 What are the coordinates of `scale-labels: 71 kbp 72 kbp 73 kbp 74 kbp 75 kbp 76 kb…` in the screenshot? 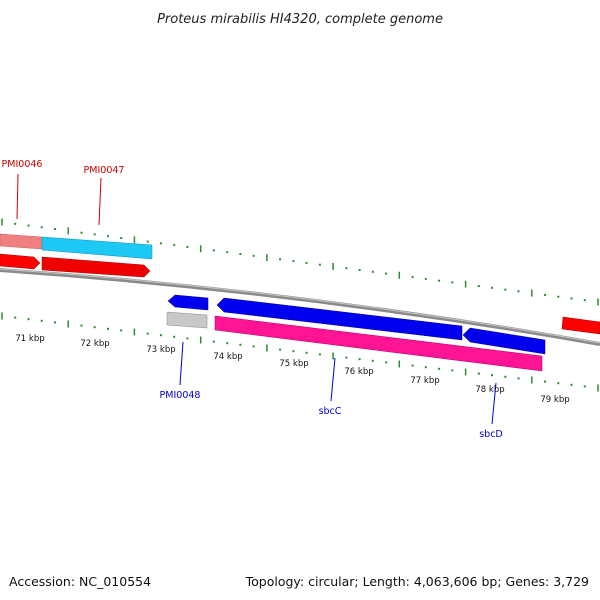 It's located at (292, 369).